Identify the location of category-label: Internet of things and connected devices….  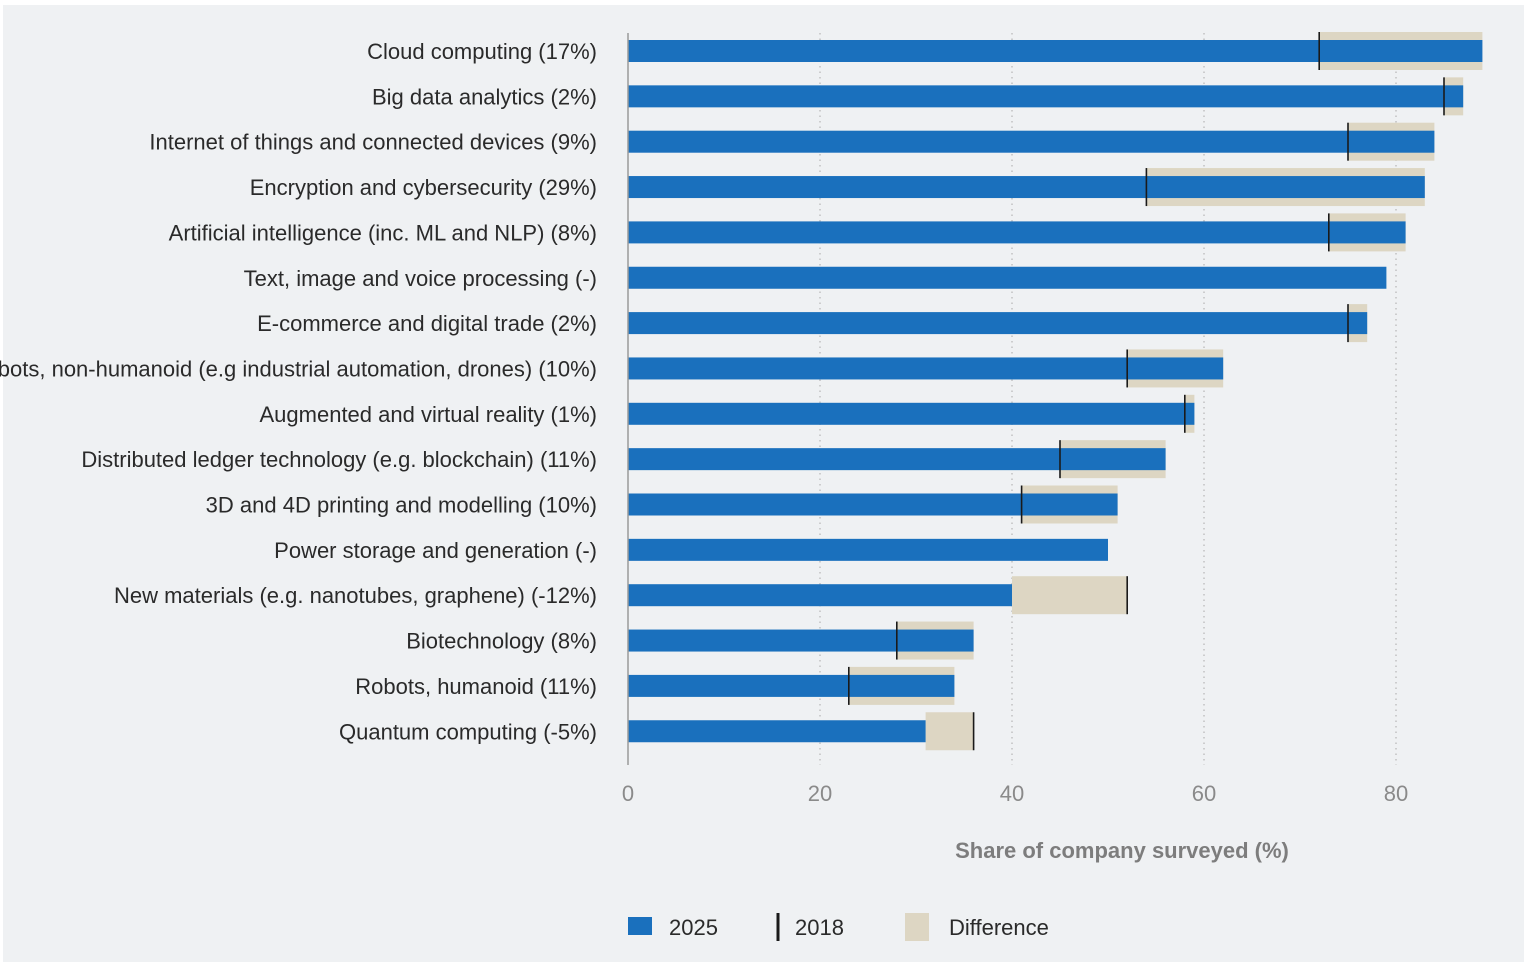
(373, 142).